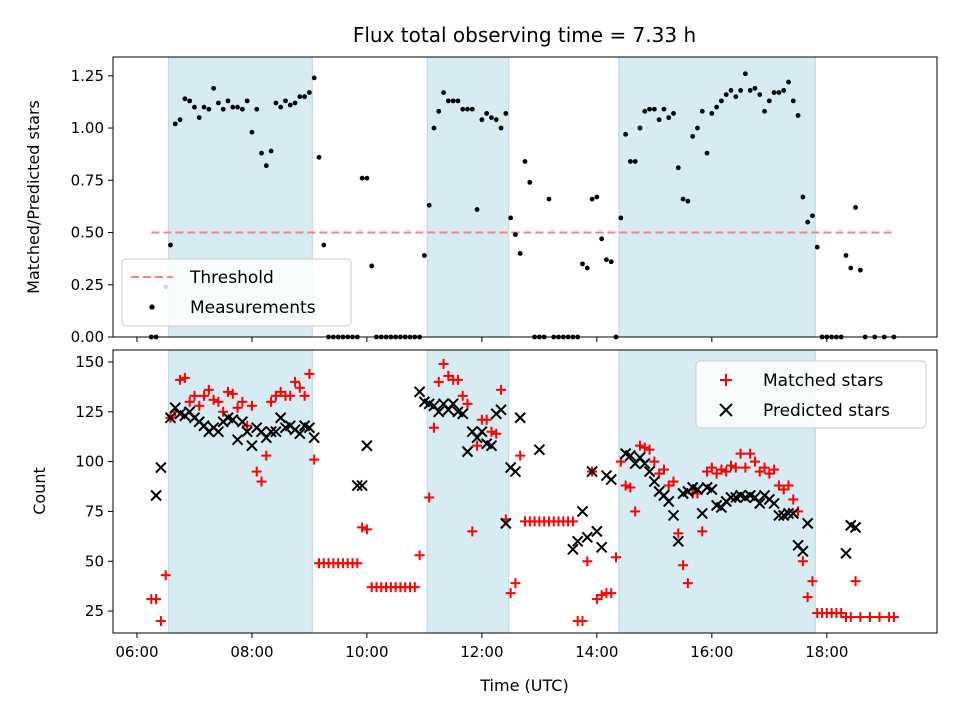 The height and width of the screenshot is (720, 960). Describe the element at coordinates (231, 278) in the screenshot. I see `legend-threshold-label: Threshold` at that location.